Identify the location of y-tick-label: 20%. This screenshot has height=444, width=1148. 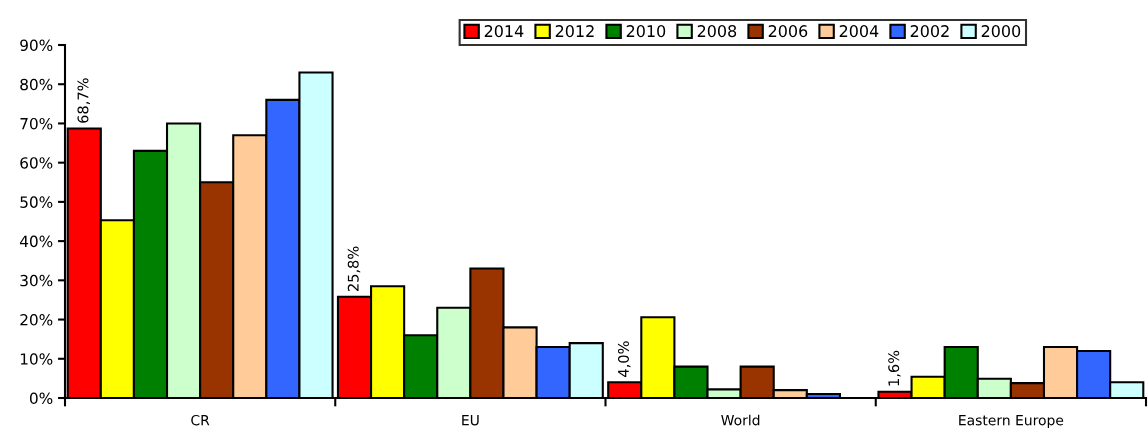
(36, 320).